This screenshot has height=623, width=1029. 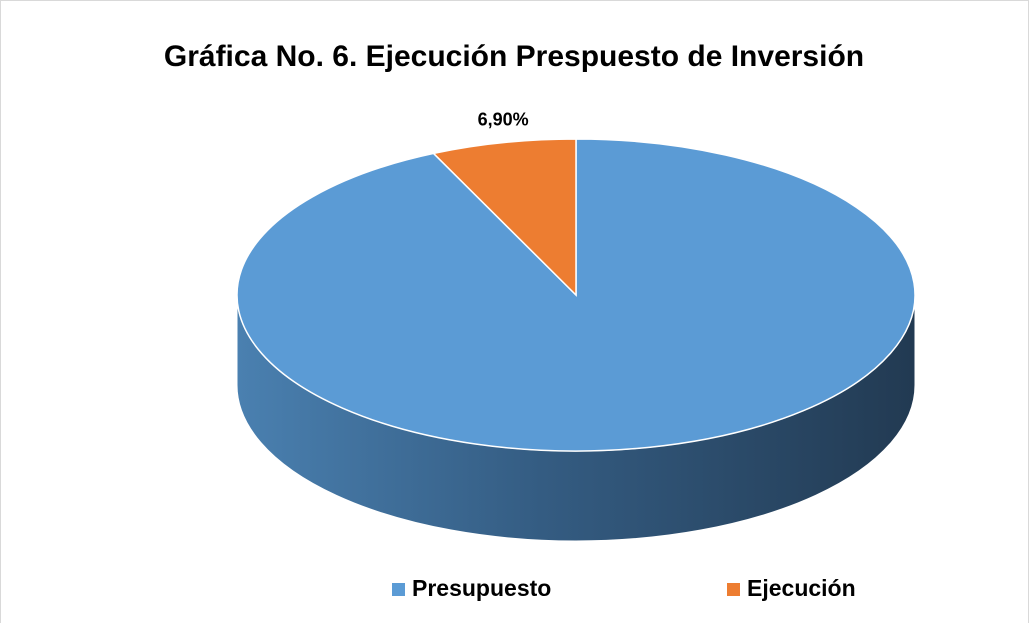 I want to click on legend-label: Ejecución, so click(x=801, y=588).